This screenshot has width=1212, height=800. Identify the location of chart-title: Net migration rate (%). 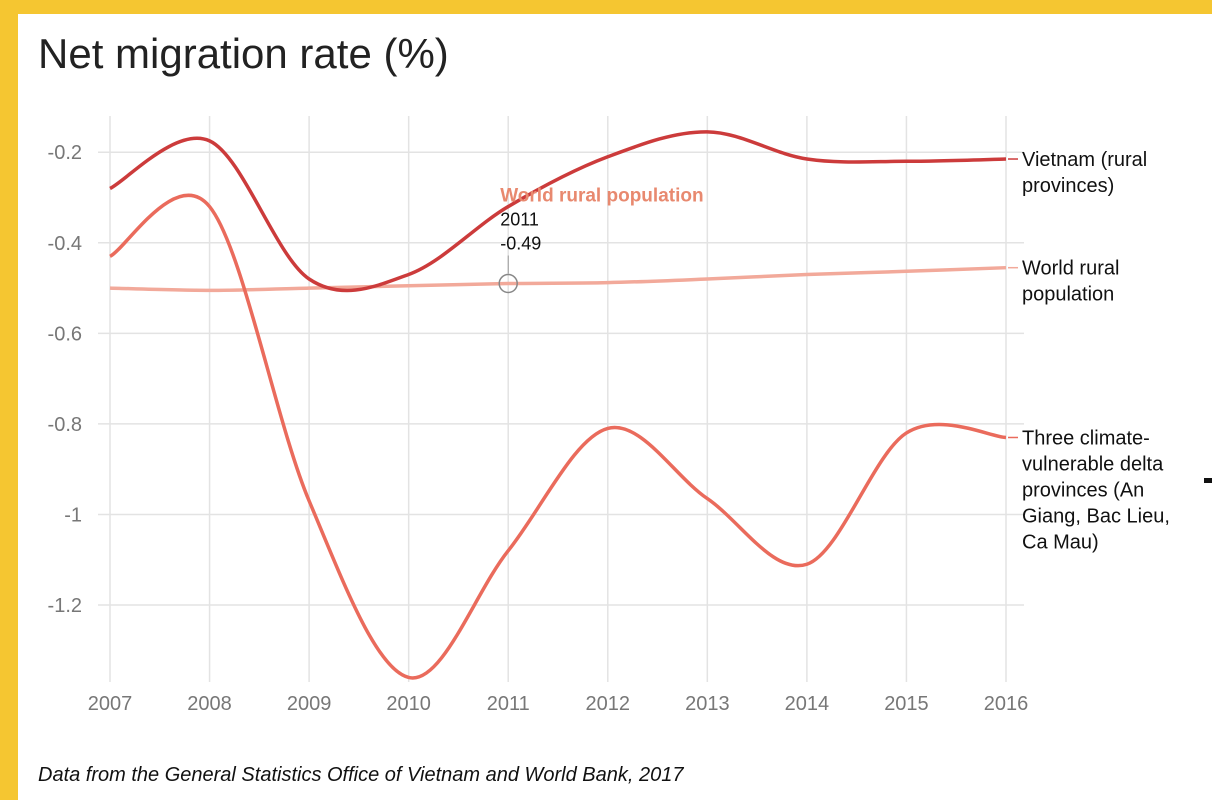
(243, 53).